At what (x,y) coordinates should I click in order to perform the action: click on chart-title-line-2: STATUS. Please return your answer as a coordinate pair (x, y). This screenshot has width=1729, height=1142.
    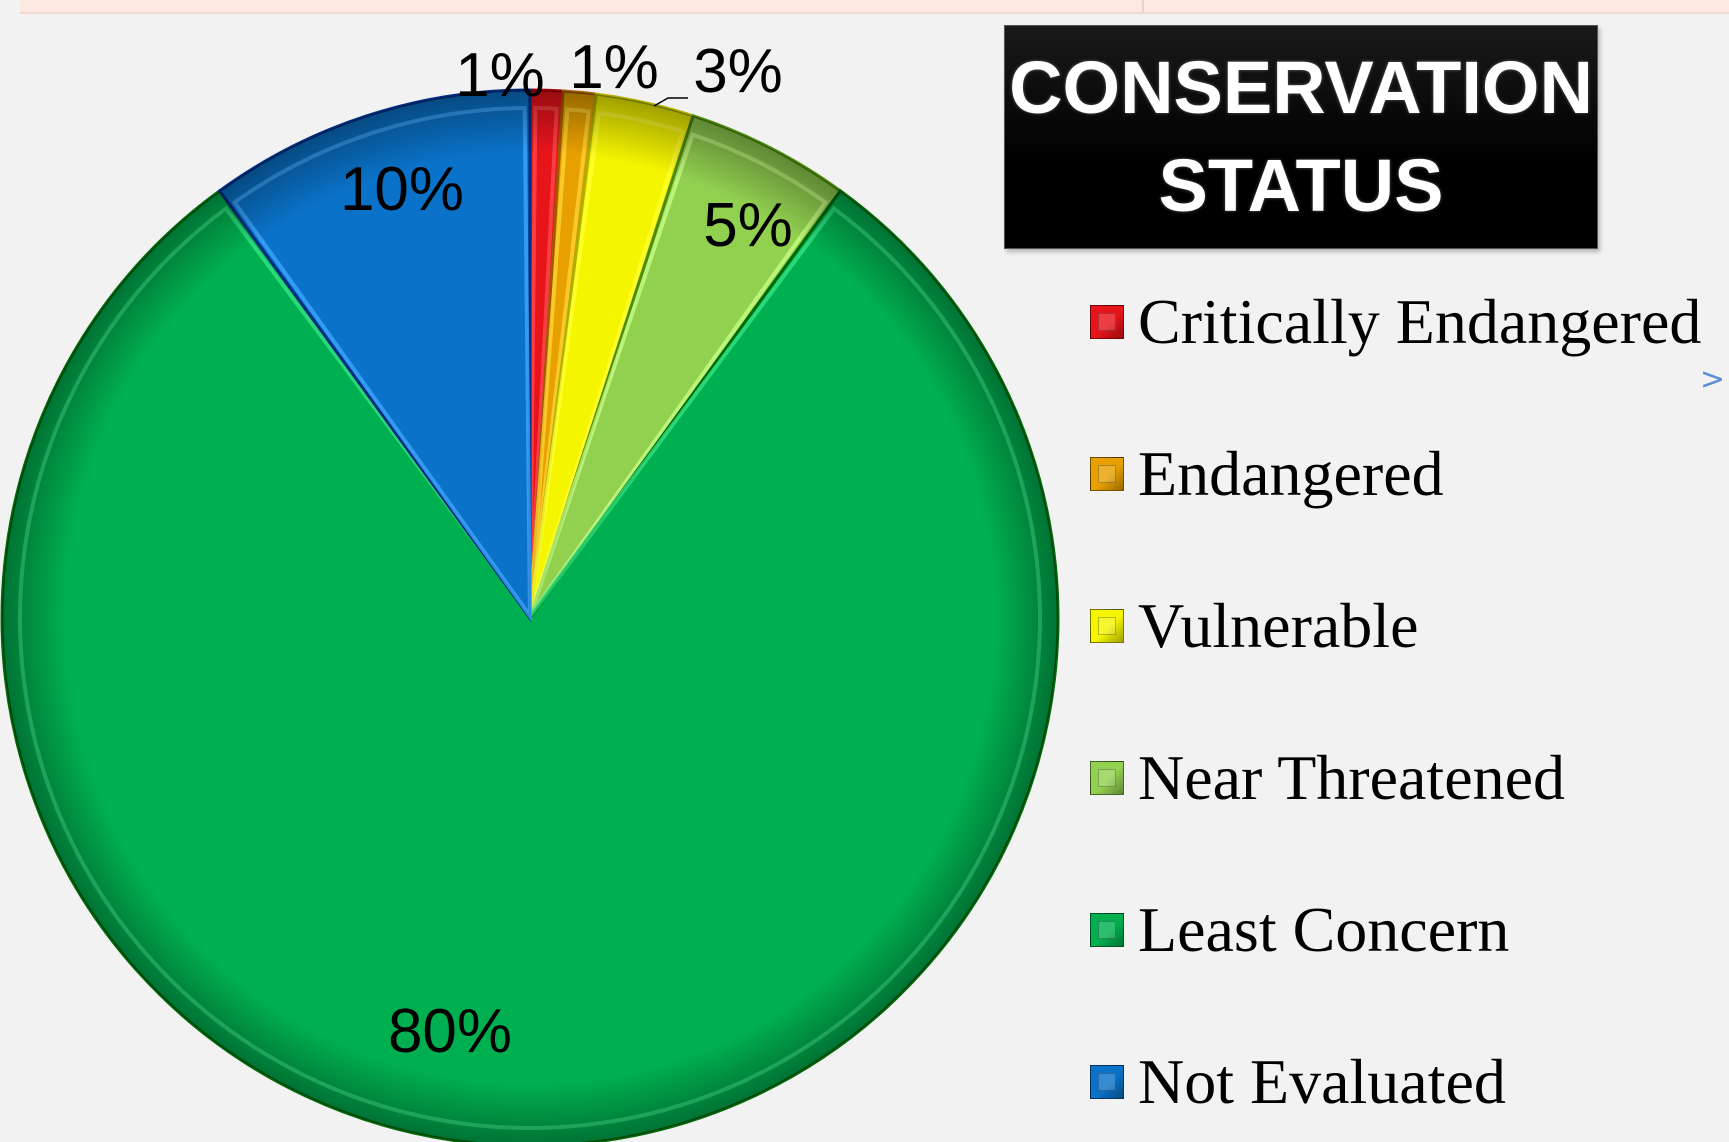
    Looking at the image, I should click on (1301, 185).